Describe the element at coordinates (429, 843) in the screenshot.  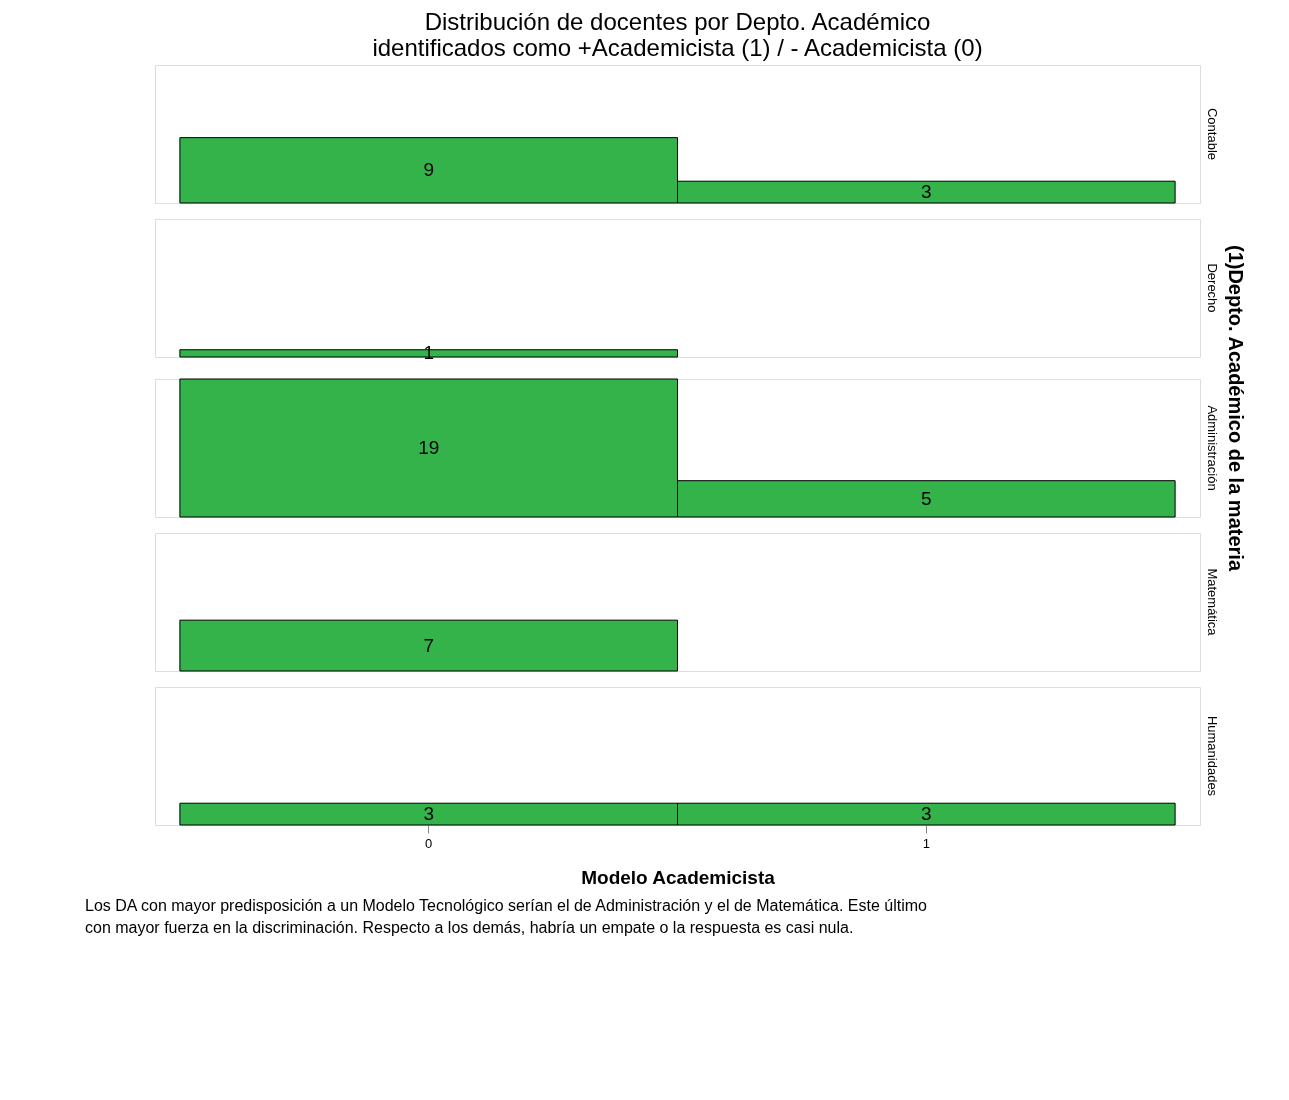
I see `x-tick-label: 0` at that location.